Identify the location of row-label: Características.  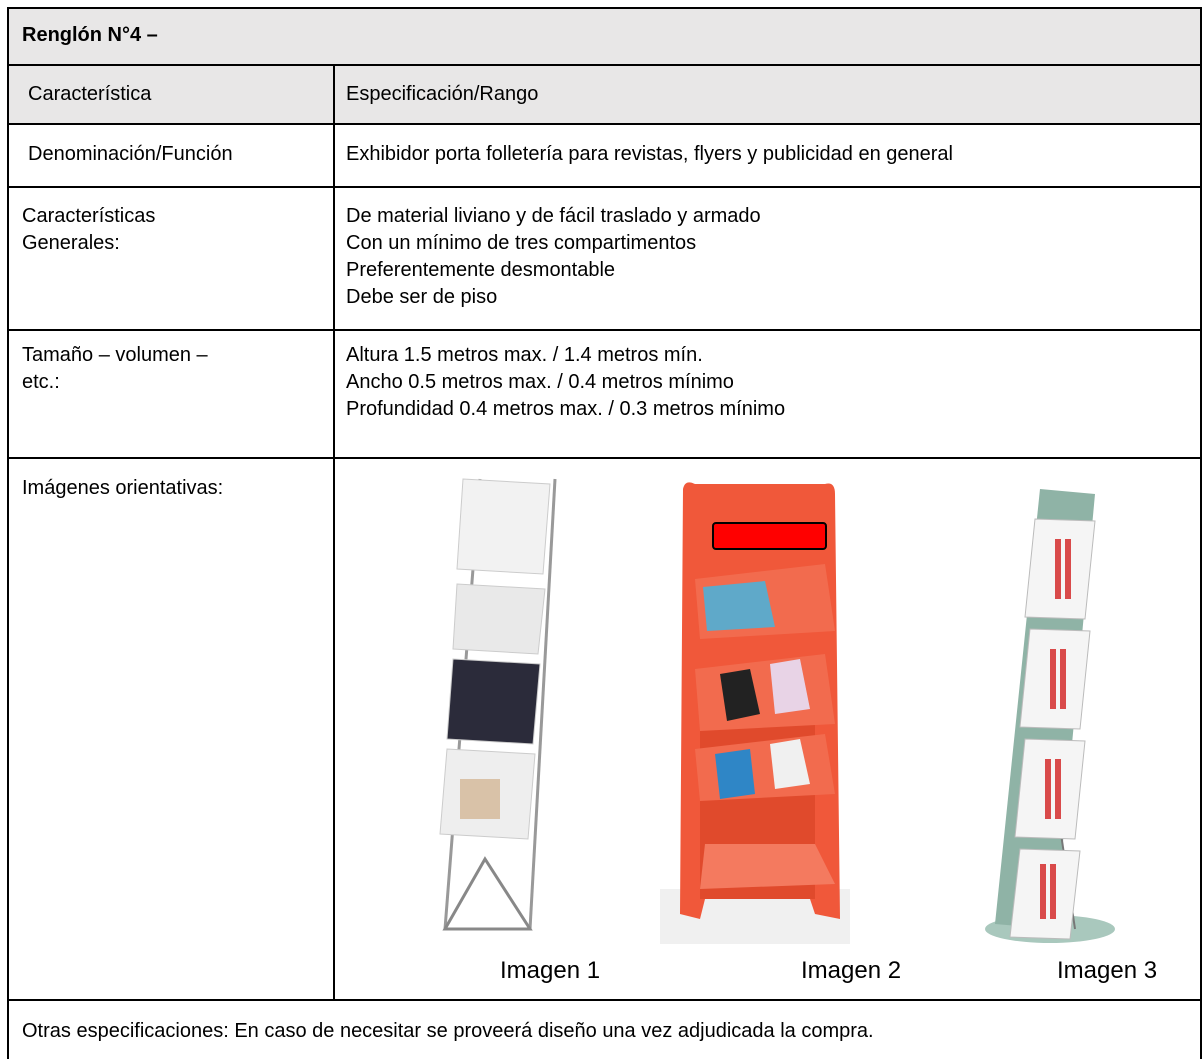
(89, 216).